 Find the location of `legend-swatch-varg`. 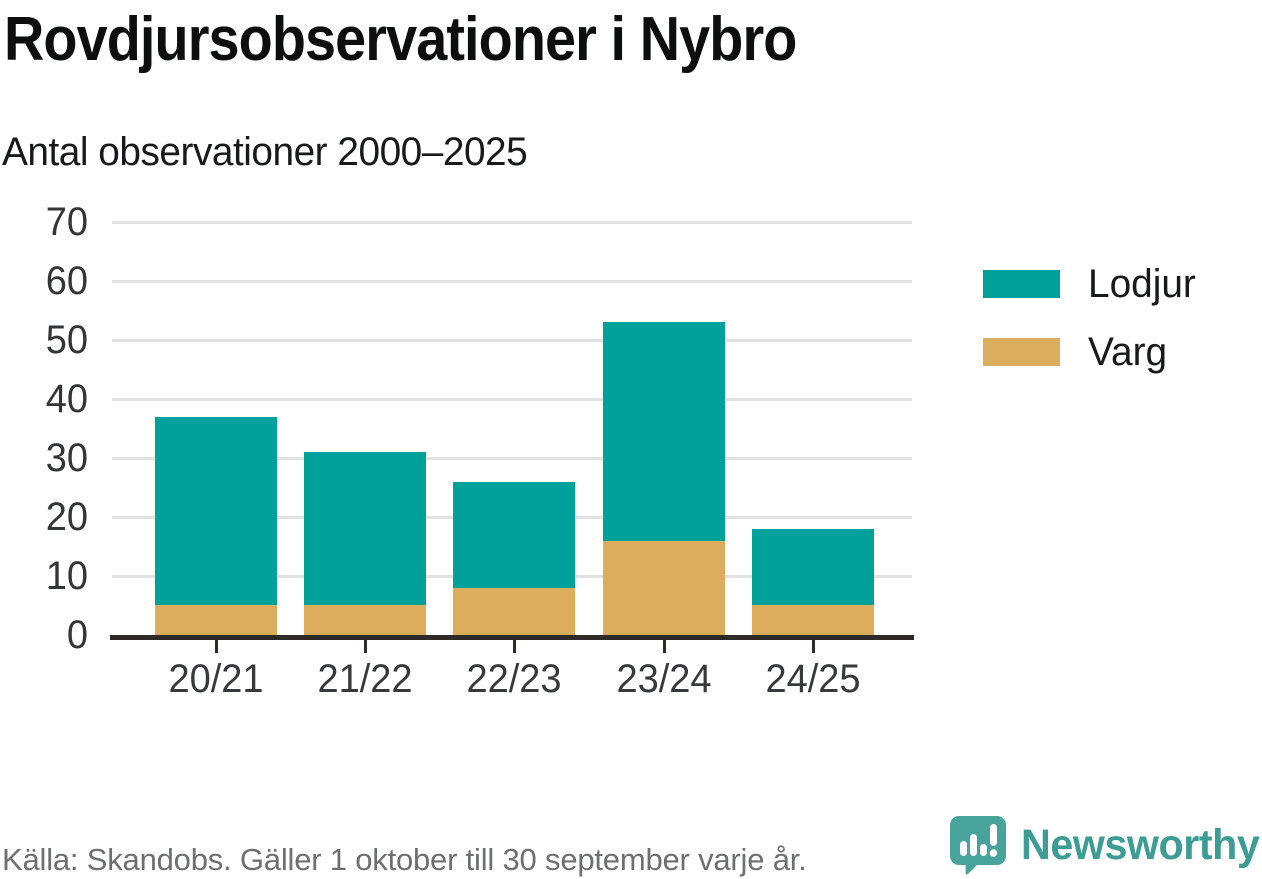

legend-swatch-varg is located at coordinates (1021, 352).